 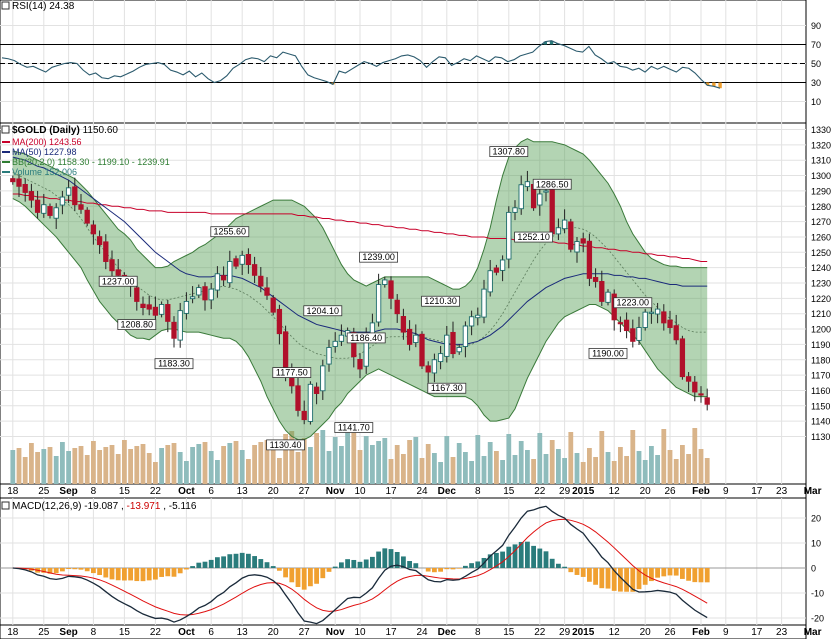 What do you see at coordinates (633, 303) in the screenshot?
I see `price-annotation: 1223.00` at bounding box center [633, 303].